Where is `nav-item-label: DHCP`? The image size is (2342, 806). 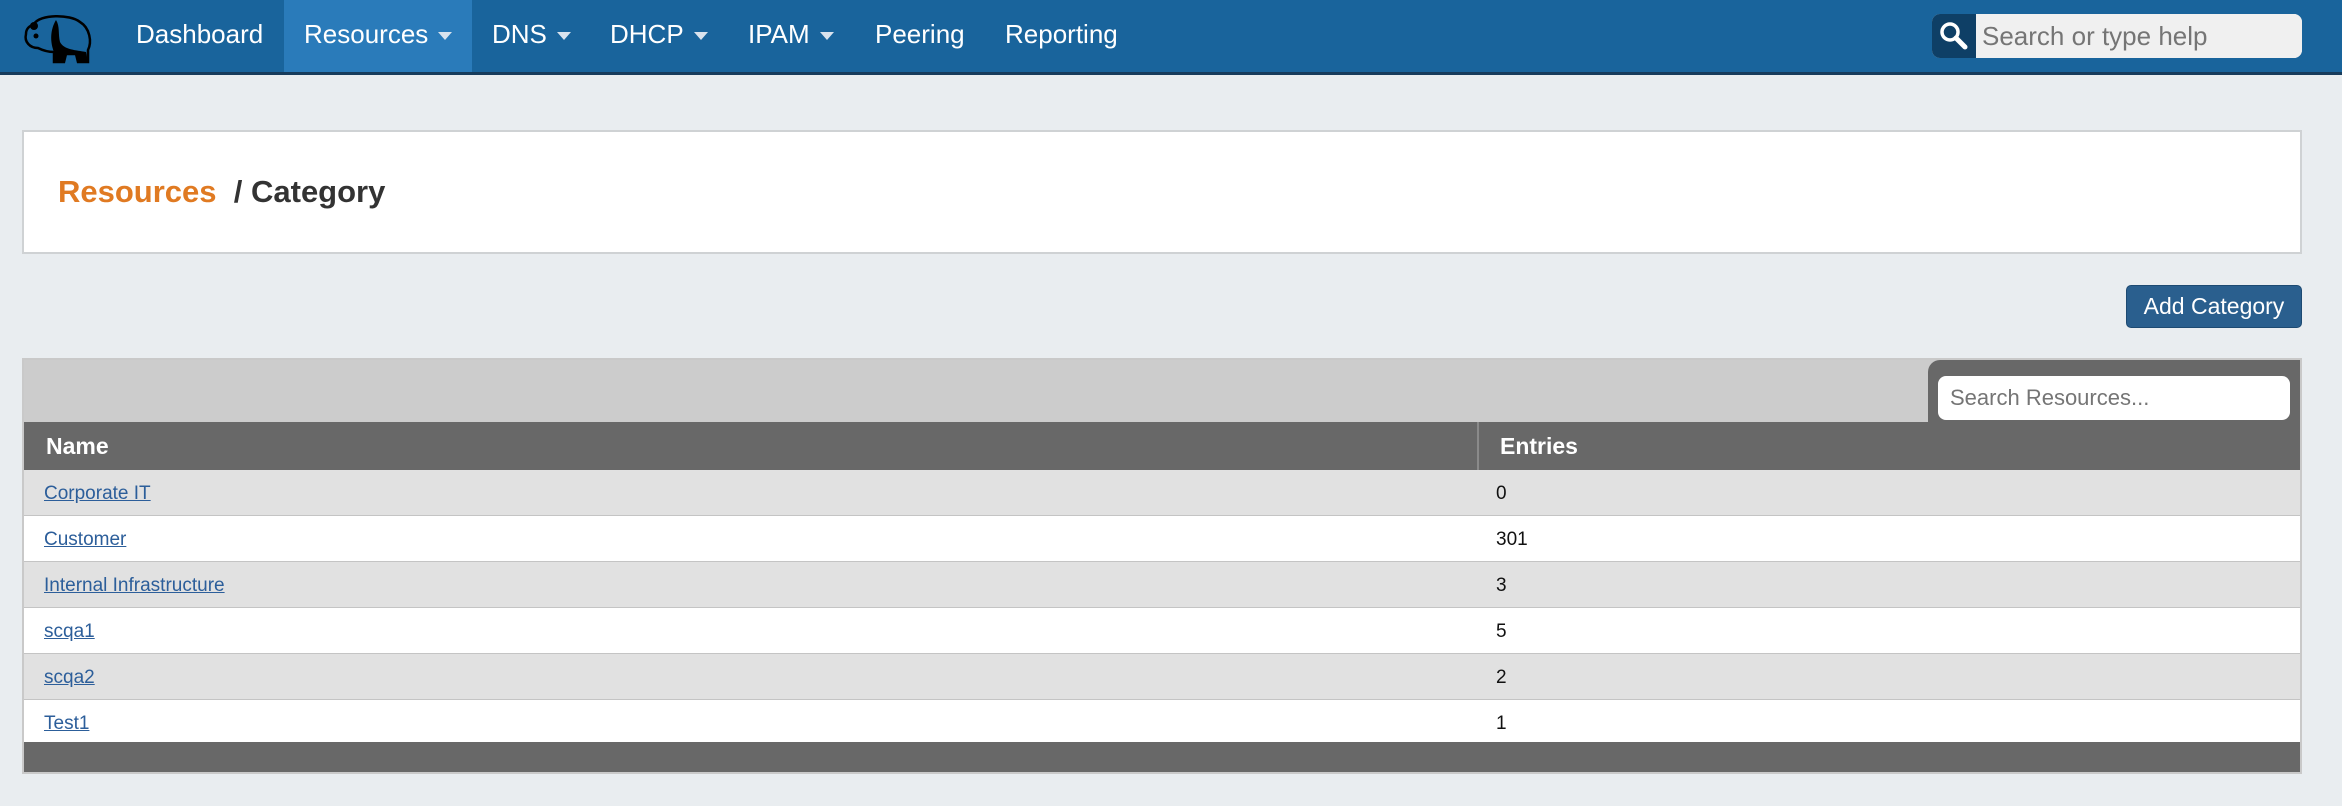 nav-item-label: DHCP is located at coordinates (647, 34).